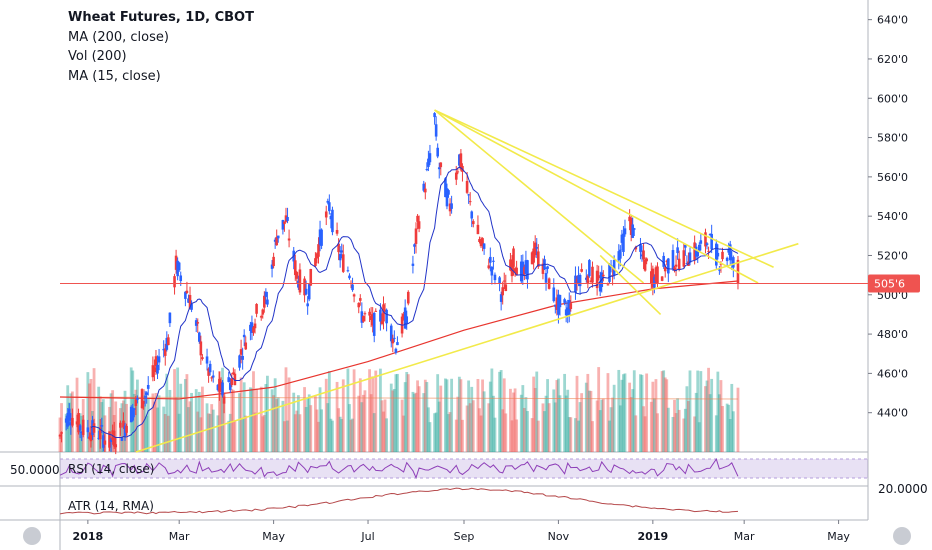  What do you see at coordinates (902, 536) in the screenshot?
I see `scroll-right-button` at bounding box center [902, 536].